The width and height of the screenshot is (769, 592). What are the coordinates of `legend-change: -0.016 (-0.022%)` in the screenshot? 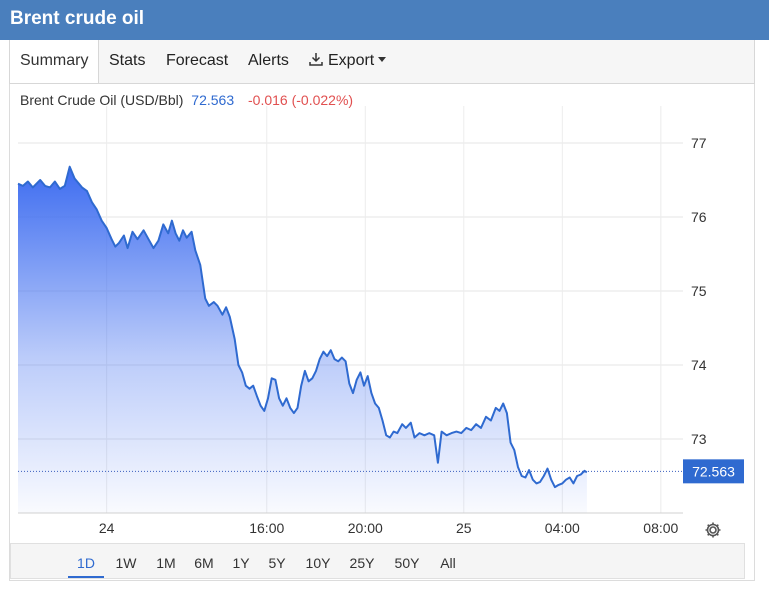 It's located at (301, 100).